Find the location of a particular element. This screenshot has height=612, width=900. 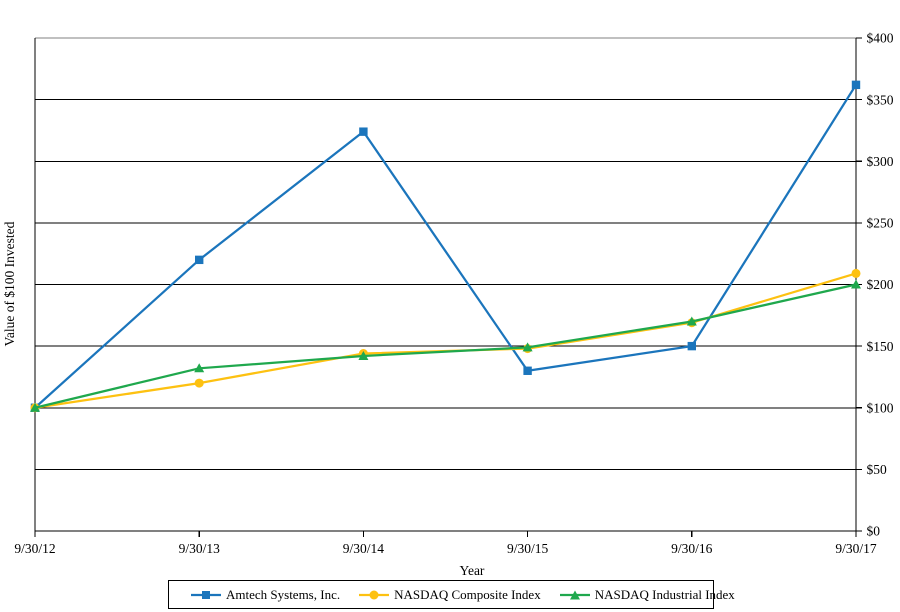

x-tick-label: 9/30/14 is located at coordinates (364, 548).